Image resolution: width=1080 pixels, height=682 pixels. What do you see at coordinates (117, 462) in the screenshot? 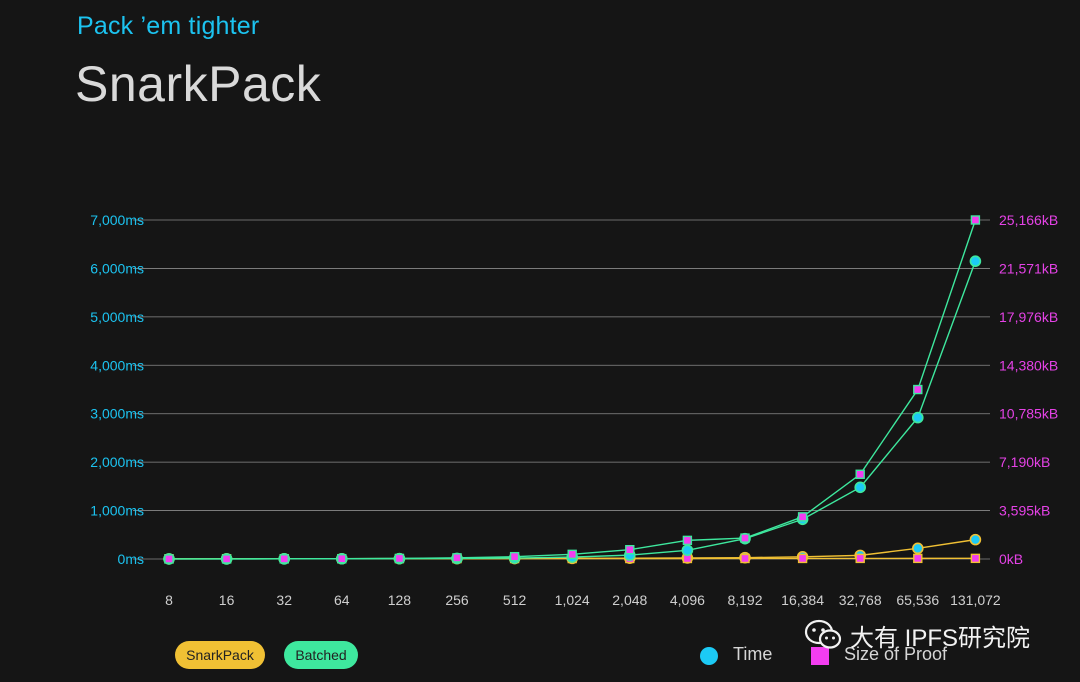
I see `y-left-tick-label: 2,000ms` at bounding box center [117, 462].